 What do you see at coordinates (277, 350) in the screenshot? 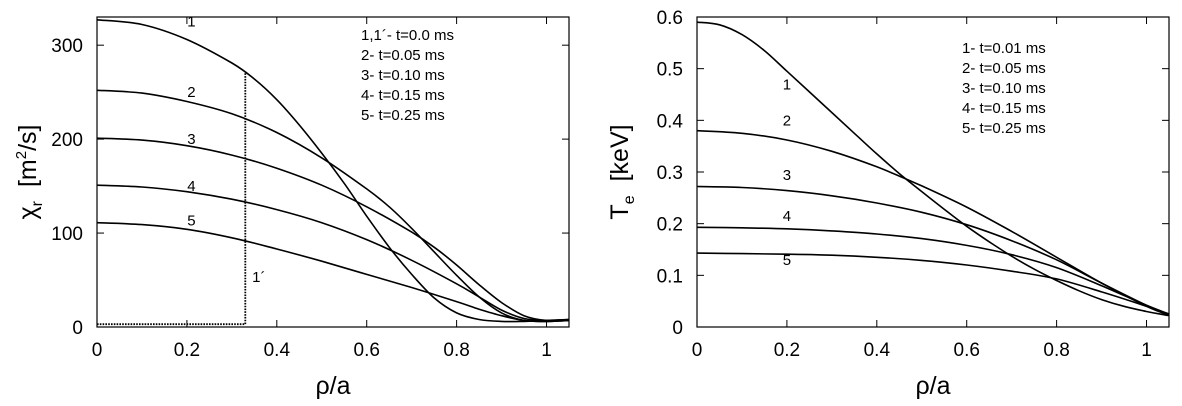
I see `chi-r-x-tick-label: 0.4` at bounding box center [277, 350].